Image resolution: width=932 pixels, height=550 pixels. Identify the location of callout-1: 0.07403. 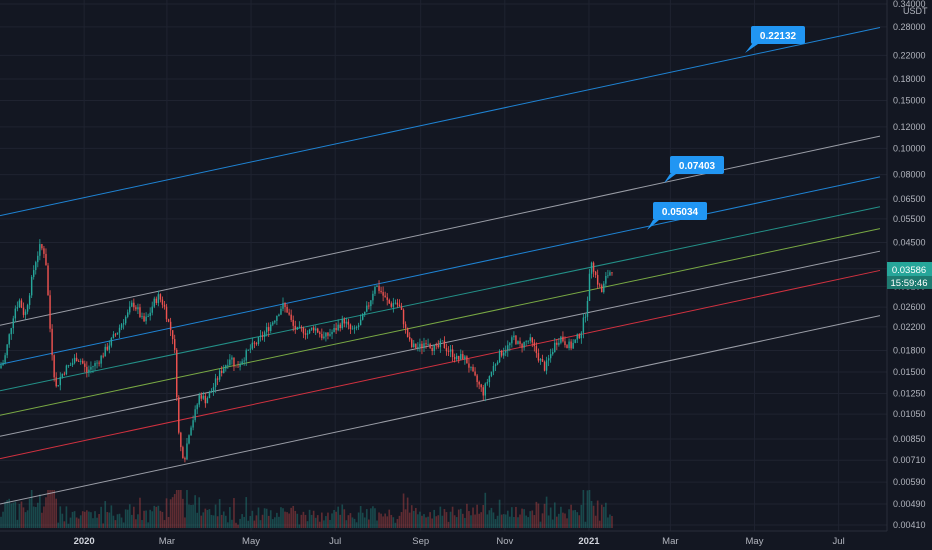
(694, 169).